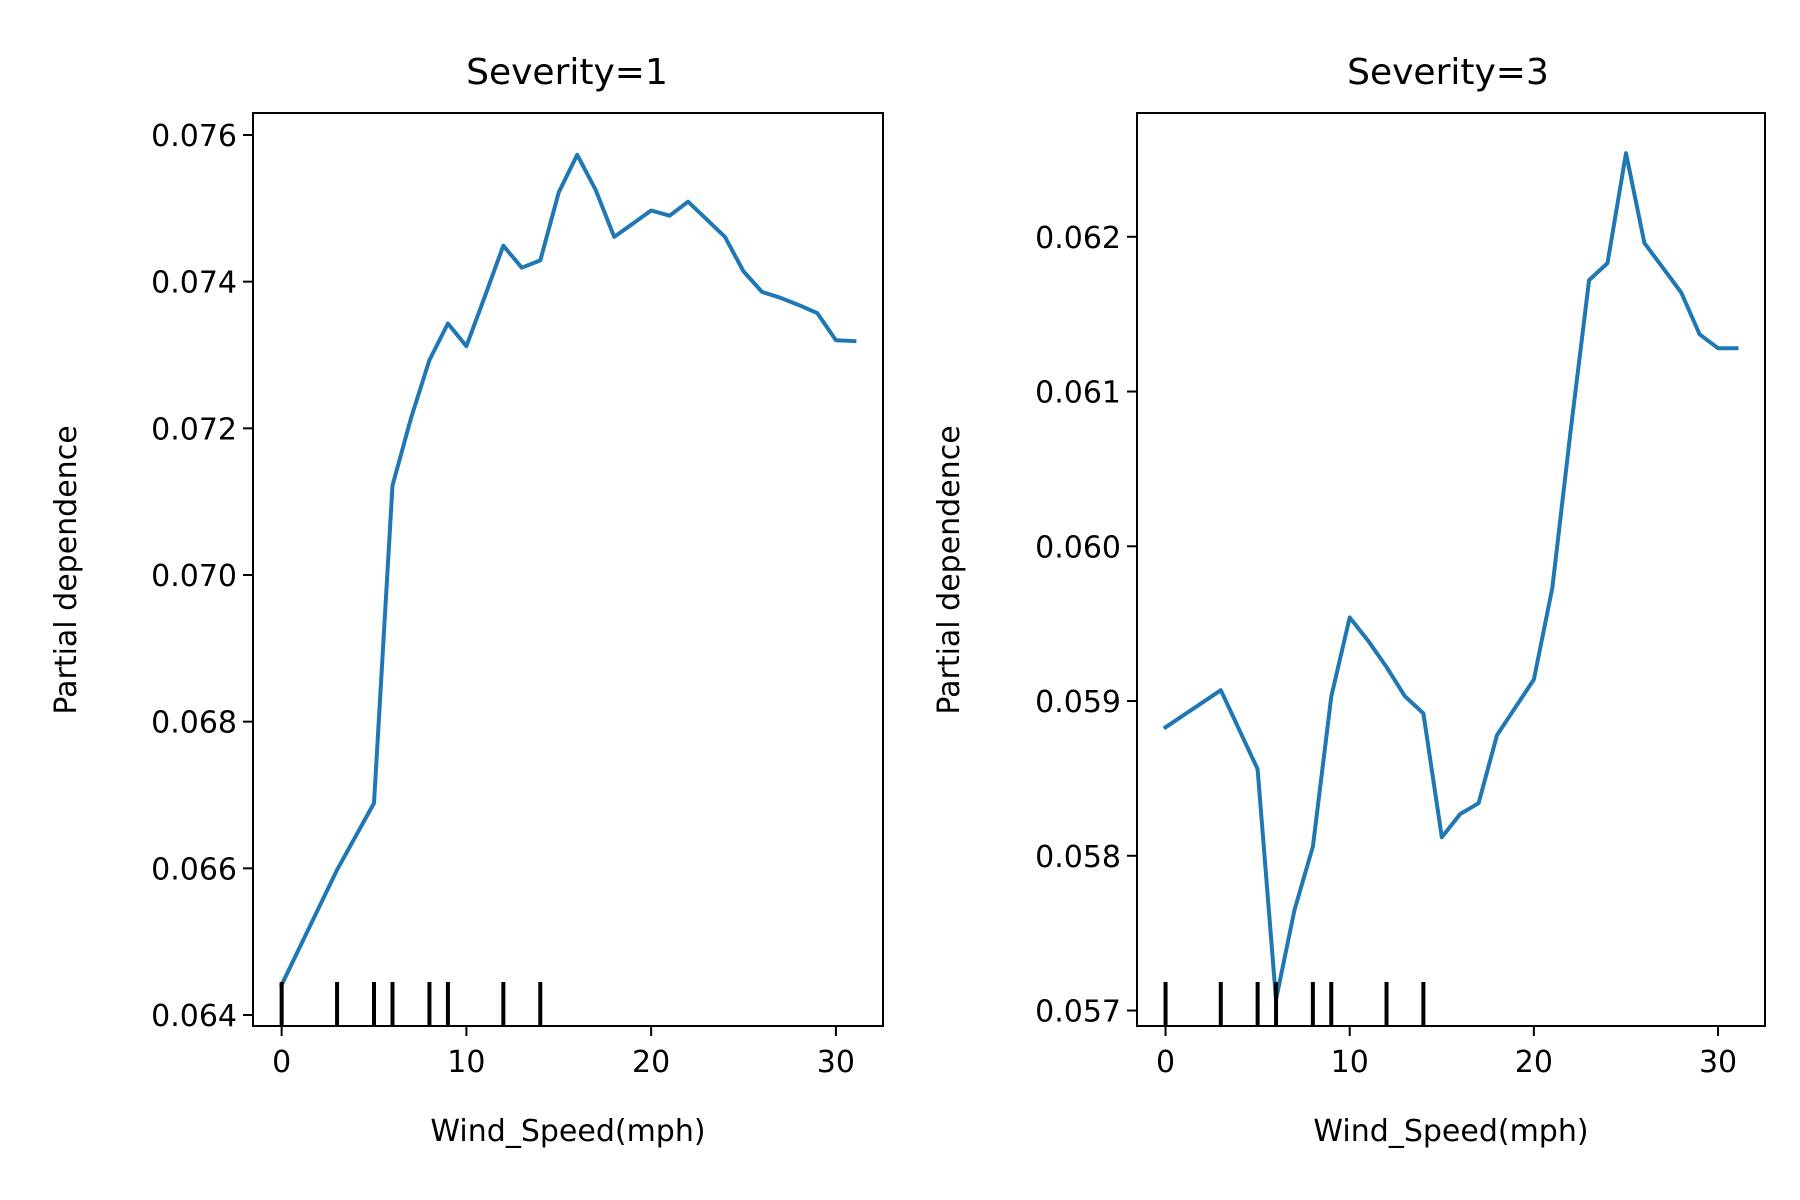 The image size is (1800, 1200). Describe the element at coordinates (1078, 702) in the screenshot. I see `y-tick-label: 0.059` at that location.